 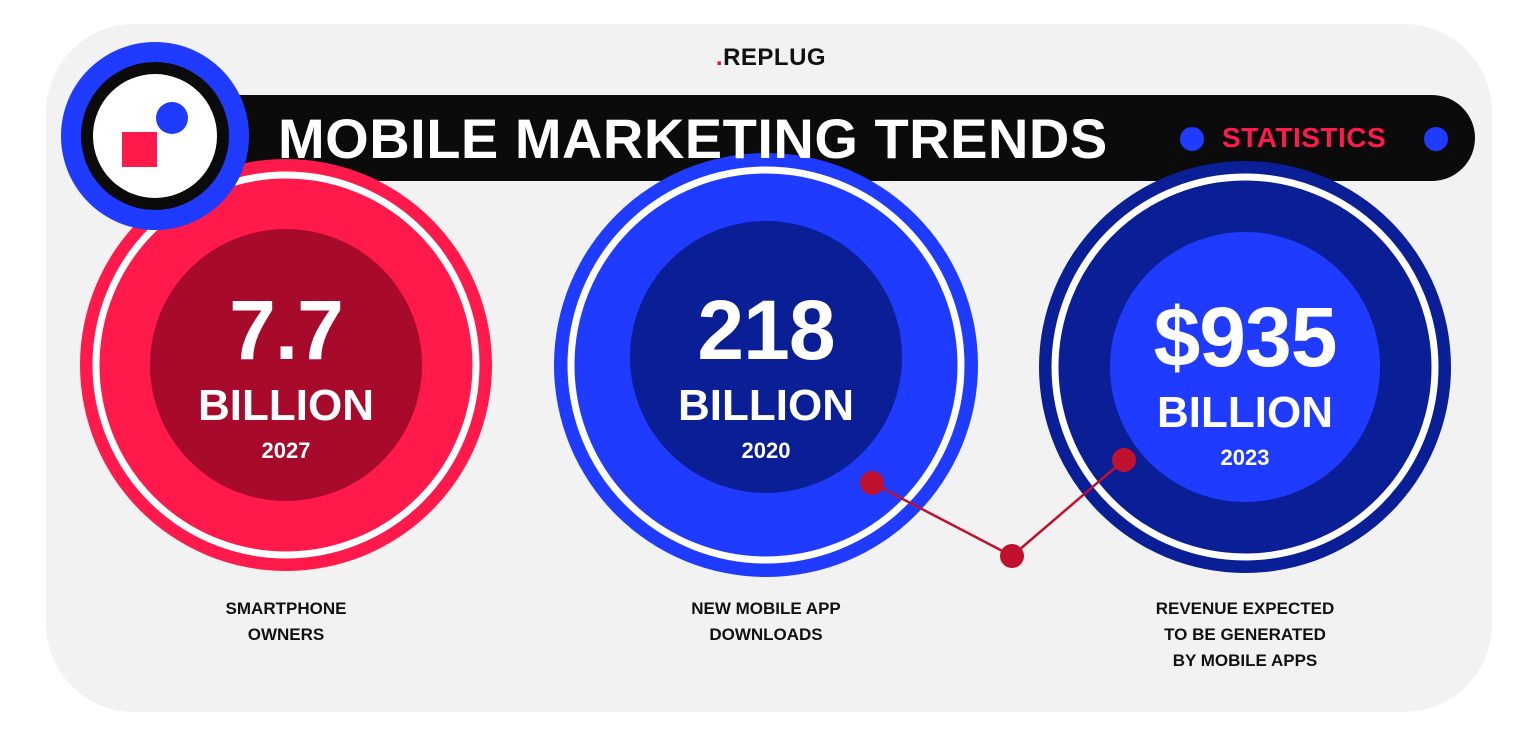 What do you see at coordinates (766, 330) in the screenshot?
I see `stat-2-value: 218` at bounding box center [766, 330].